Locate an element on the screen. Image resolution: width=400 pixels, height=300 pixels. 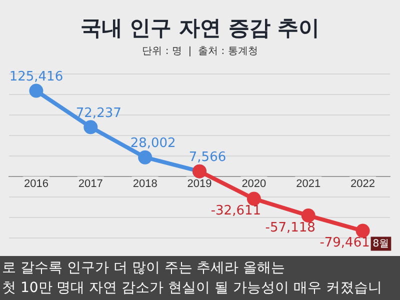
x-tick-label: 2018 is located at coordinates (145, 184).